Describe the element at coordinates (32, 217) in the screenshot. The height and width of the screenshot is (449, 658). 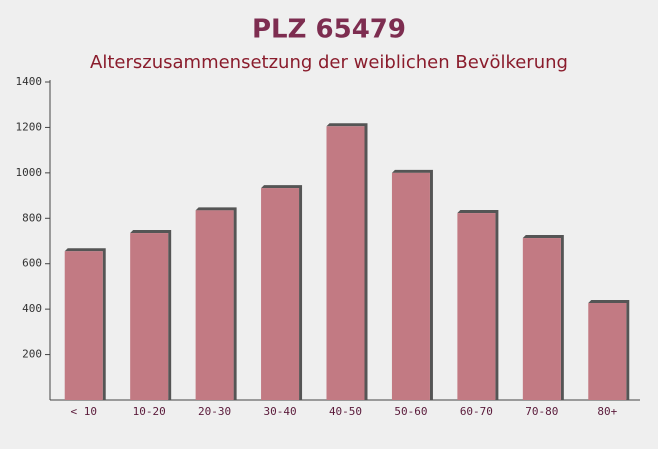
I see `y-tick-label: 800` at that location.